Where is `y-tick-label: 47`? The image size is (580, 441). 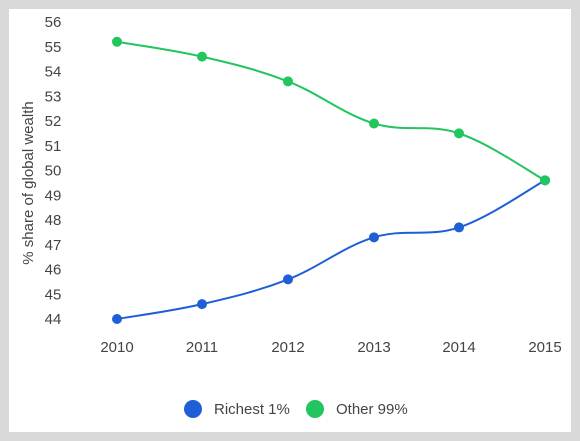 y-tick-label: 47 is located at coordinates (53, 245).